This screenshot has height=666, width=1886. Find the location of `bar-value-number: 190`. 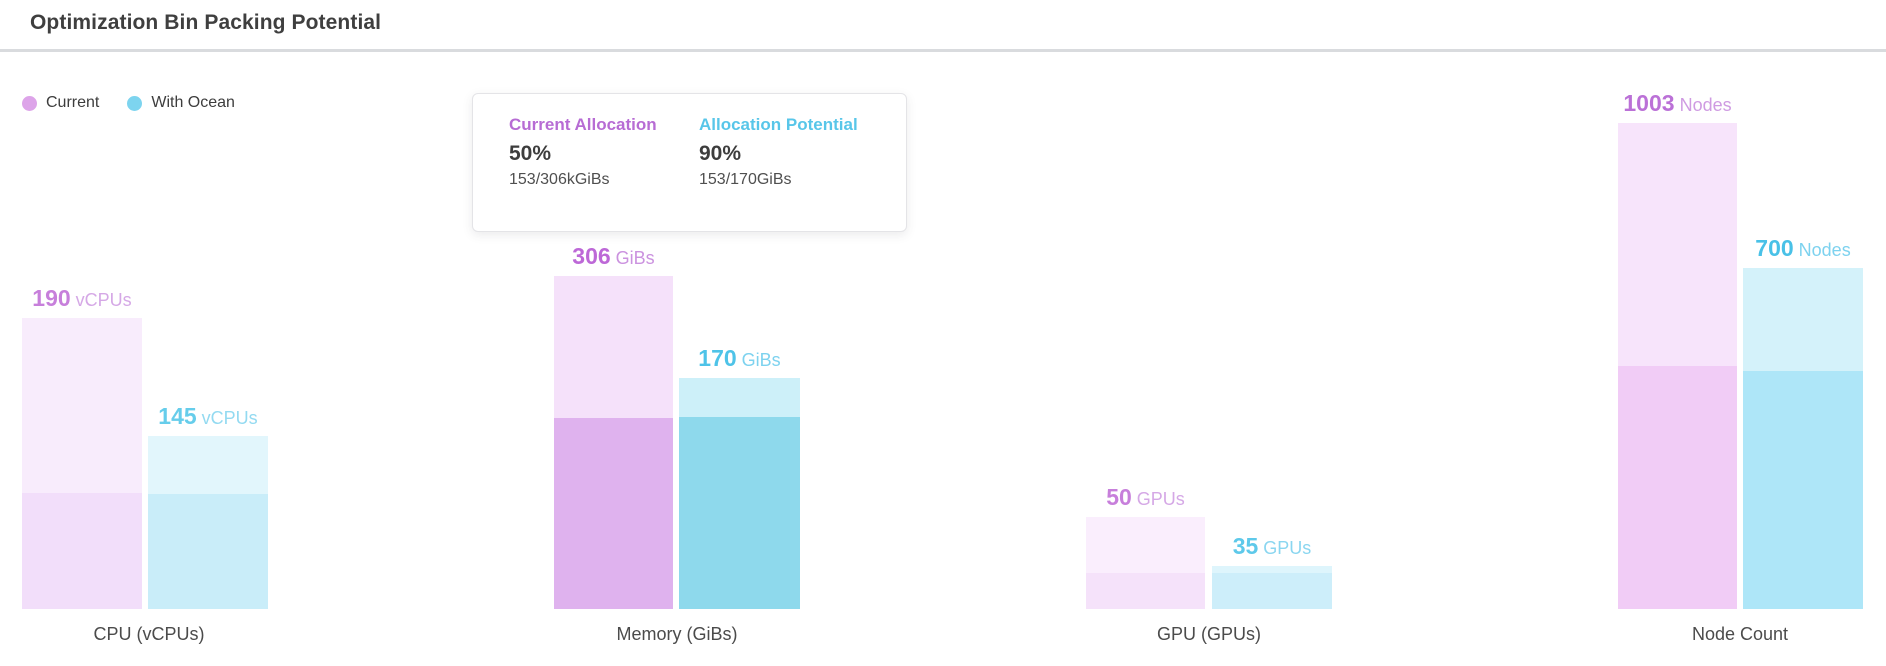

bar-value-number: 190 is located at coordinates (51, 298).